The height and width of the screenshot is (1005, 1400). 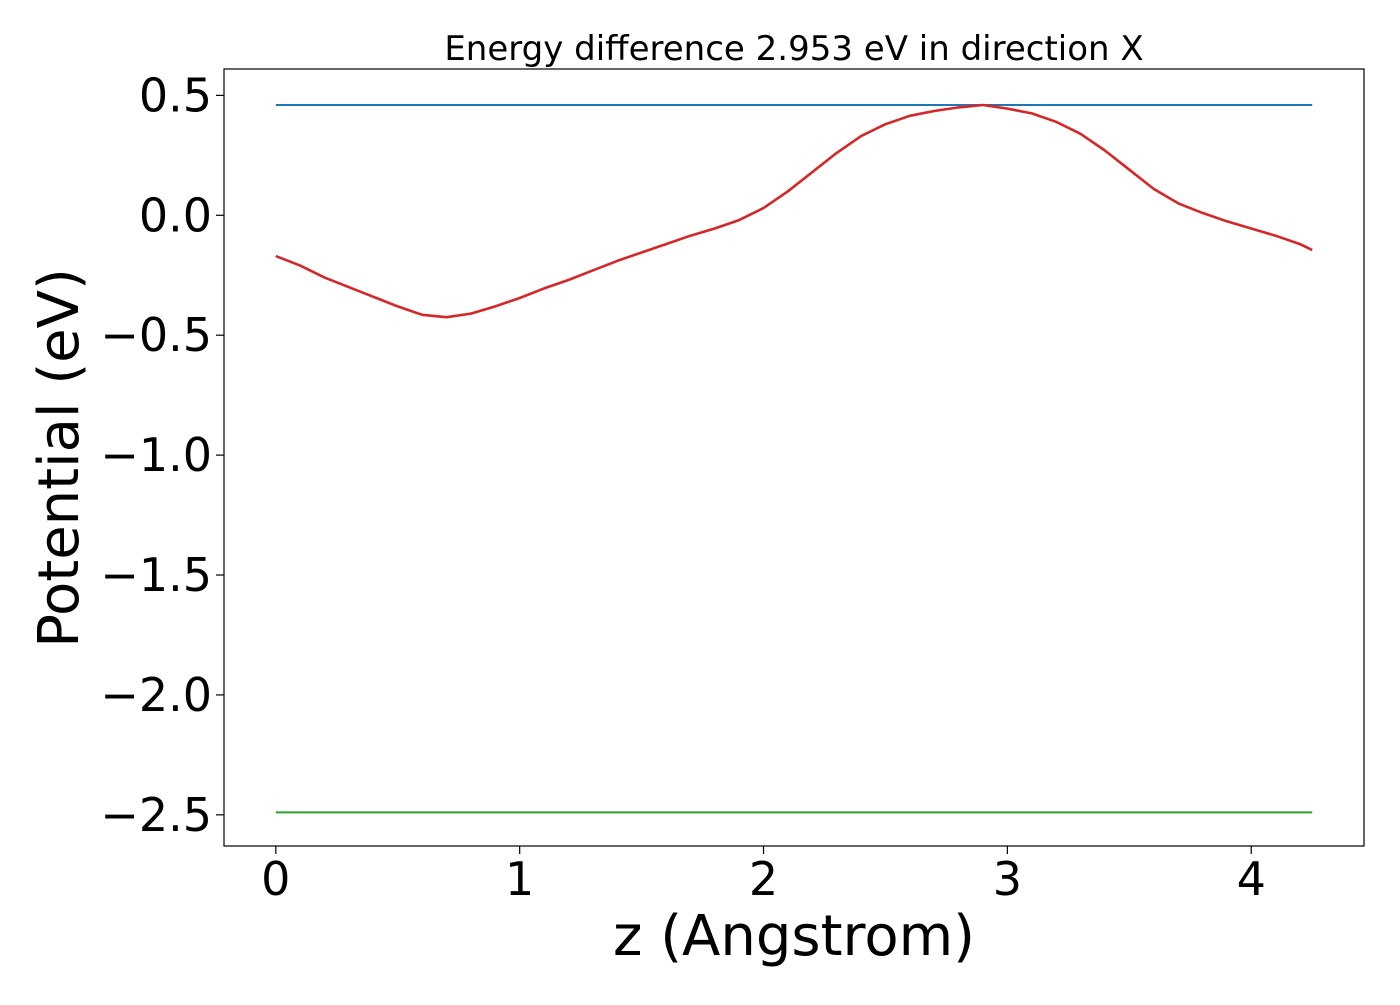 What do you see at coordinates (1251, 879) in the screenshot?
I see `x-tick-label: 4` at bounding box center [1251, 879].